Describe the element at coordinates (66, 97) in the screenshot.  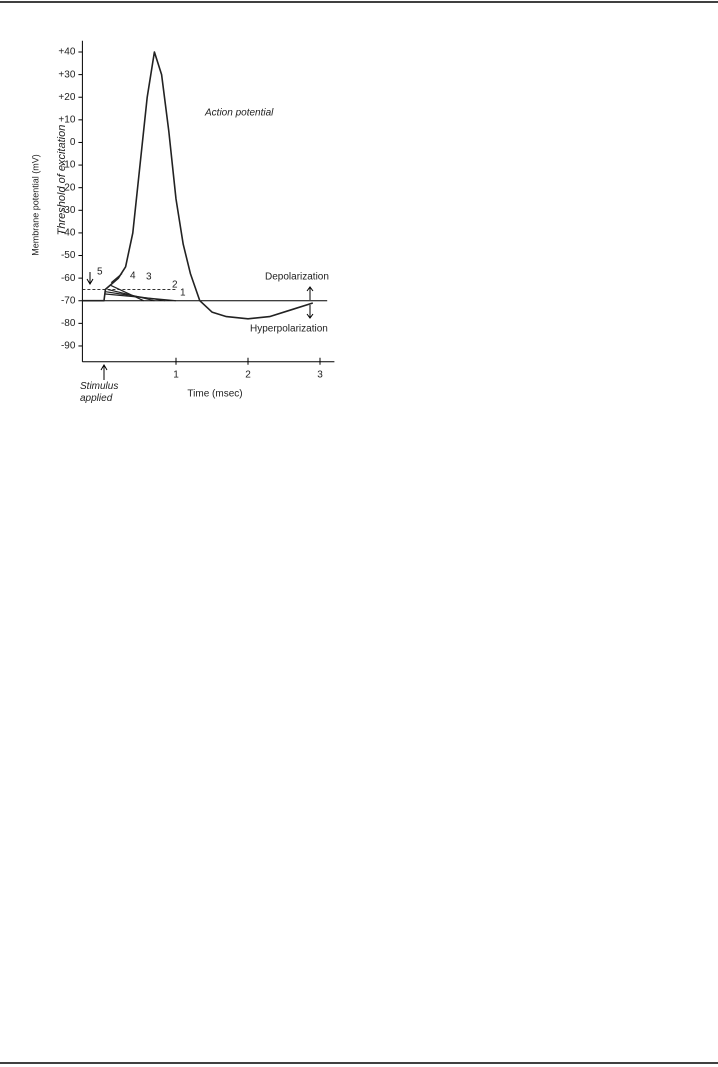
I see `y-tick-label: +20` at that location.